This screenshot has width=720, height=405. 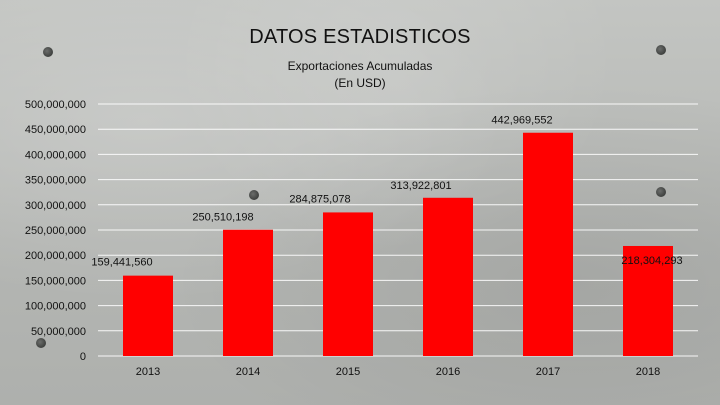 I want to click on y-tick-label: 450,000,000, so click(x=55, y=130).